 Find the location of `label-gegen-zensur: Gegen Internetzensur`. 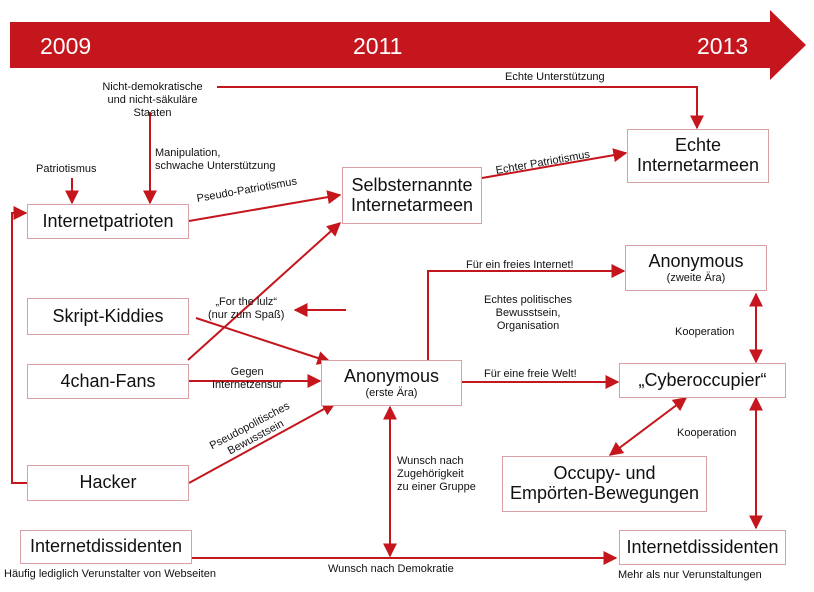

label-gegen-zensur: Gegen Internetzensur is located at coordinates (247, 379).